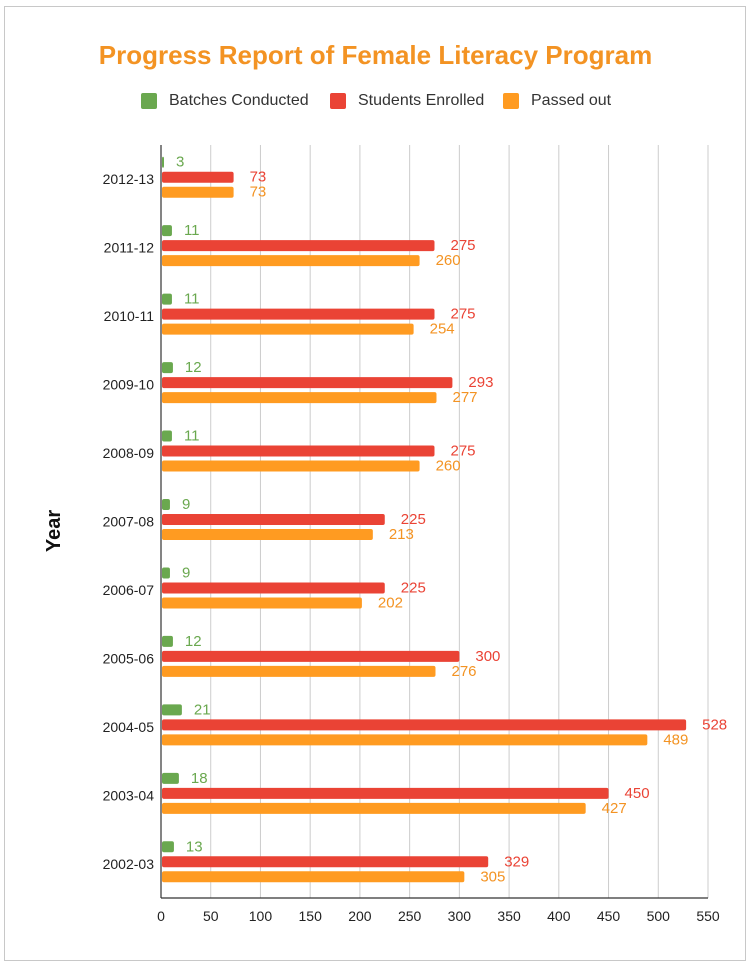 The image size is (751, 967). What do you see at coordinates (180, 162) in the screenshot?
I see `data-label: 3` at bounding box center [180, 162].